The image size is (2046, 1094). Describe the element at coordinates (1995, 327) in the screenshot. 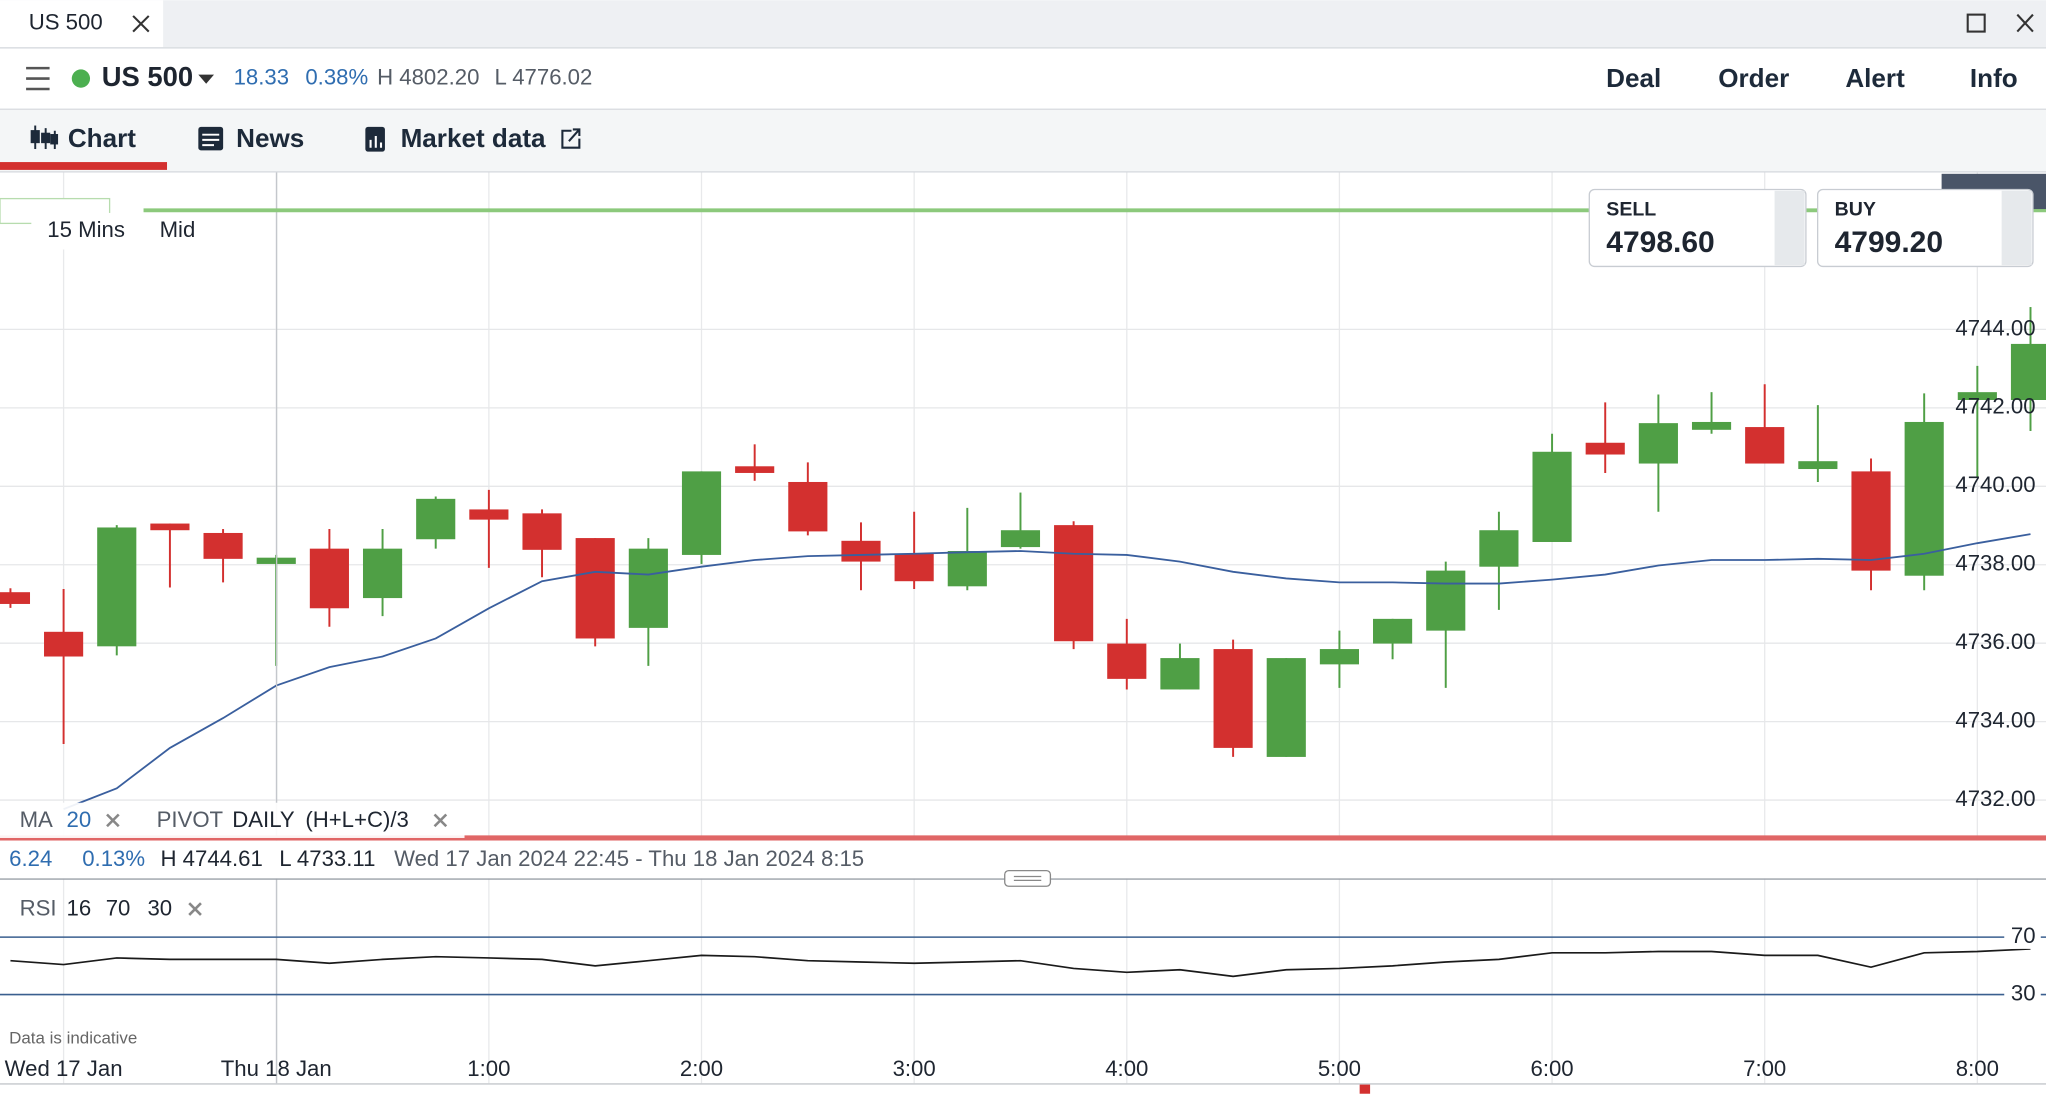

I see `y-tick-label: 4744.00` at that location.